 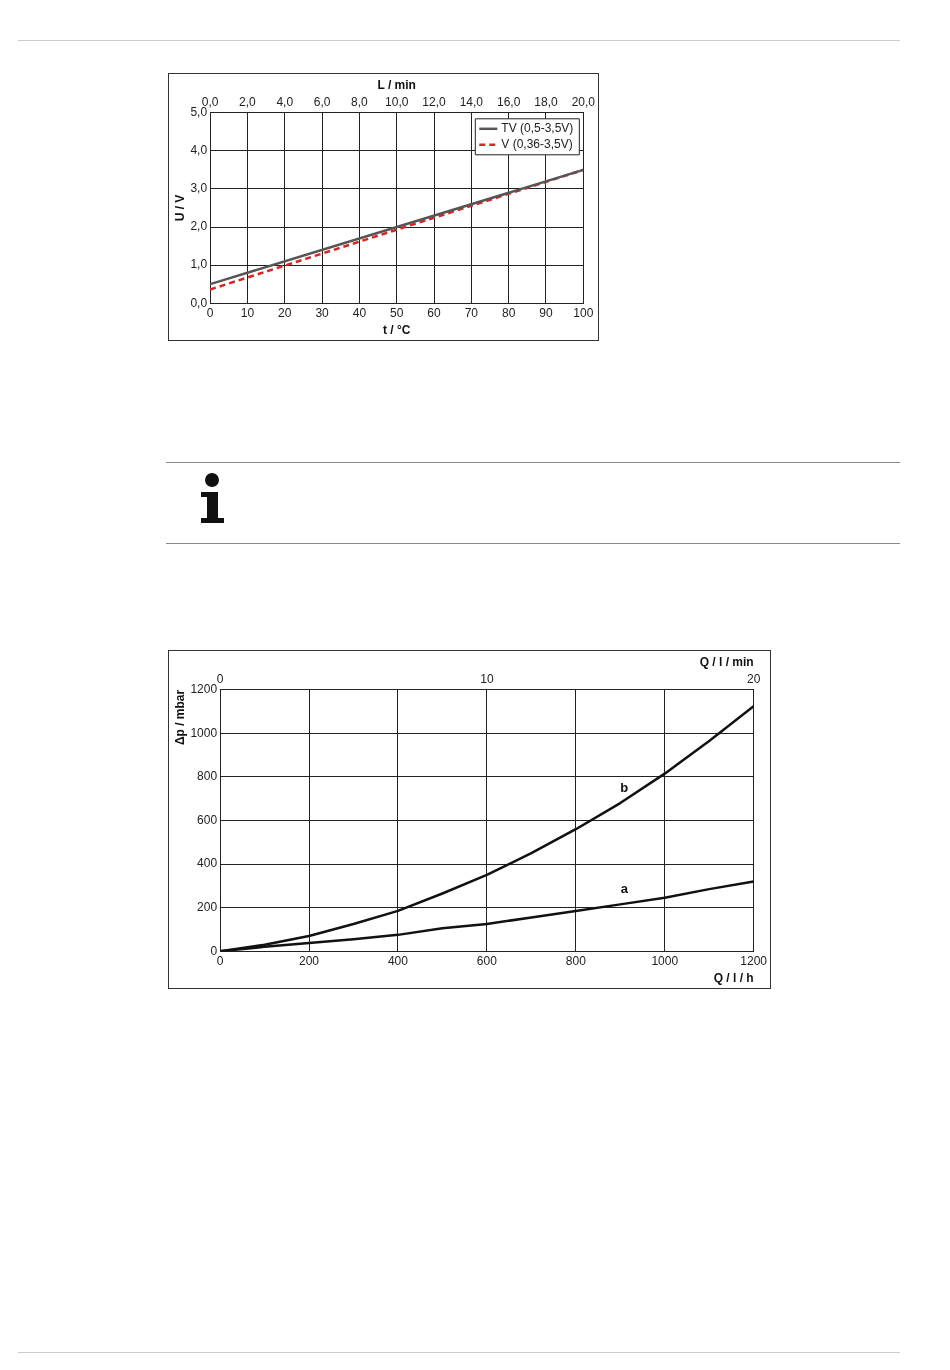 I want to click on x-tick-label: 600, so click(x=487, y=960).